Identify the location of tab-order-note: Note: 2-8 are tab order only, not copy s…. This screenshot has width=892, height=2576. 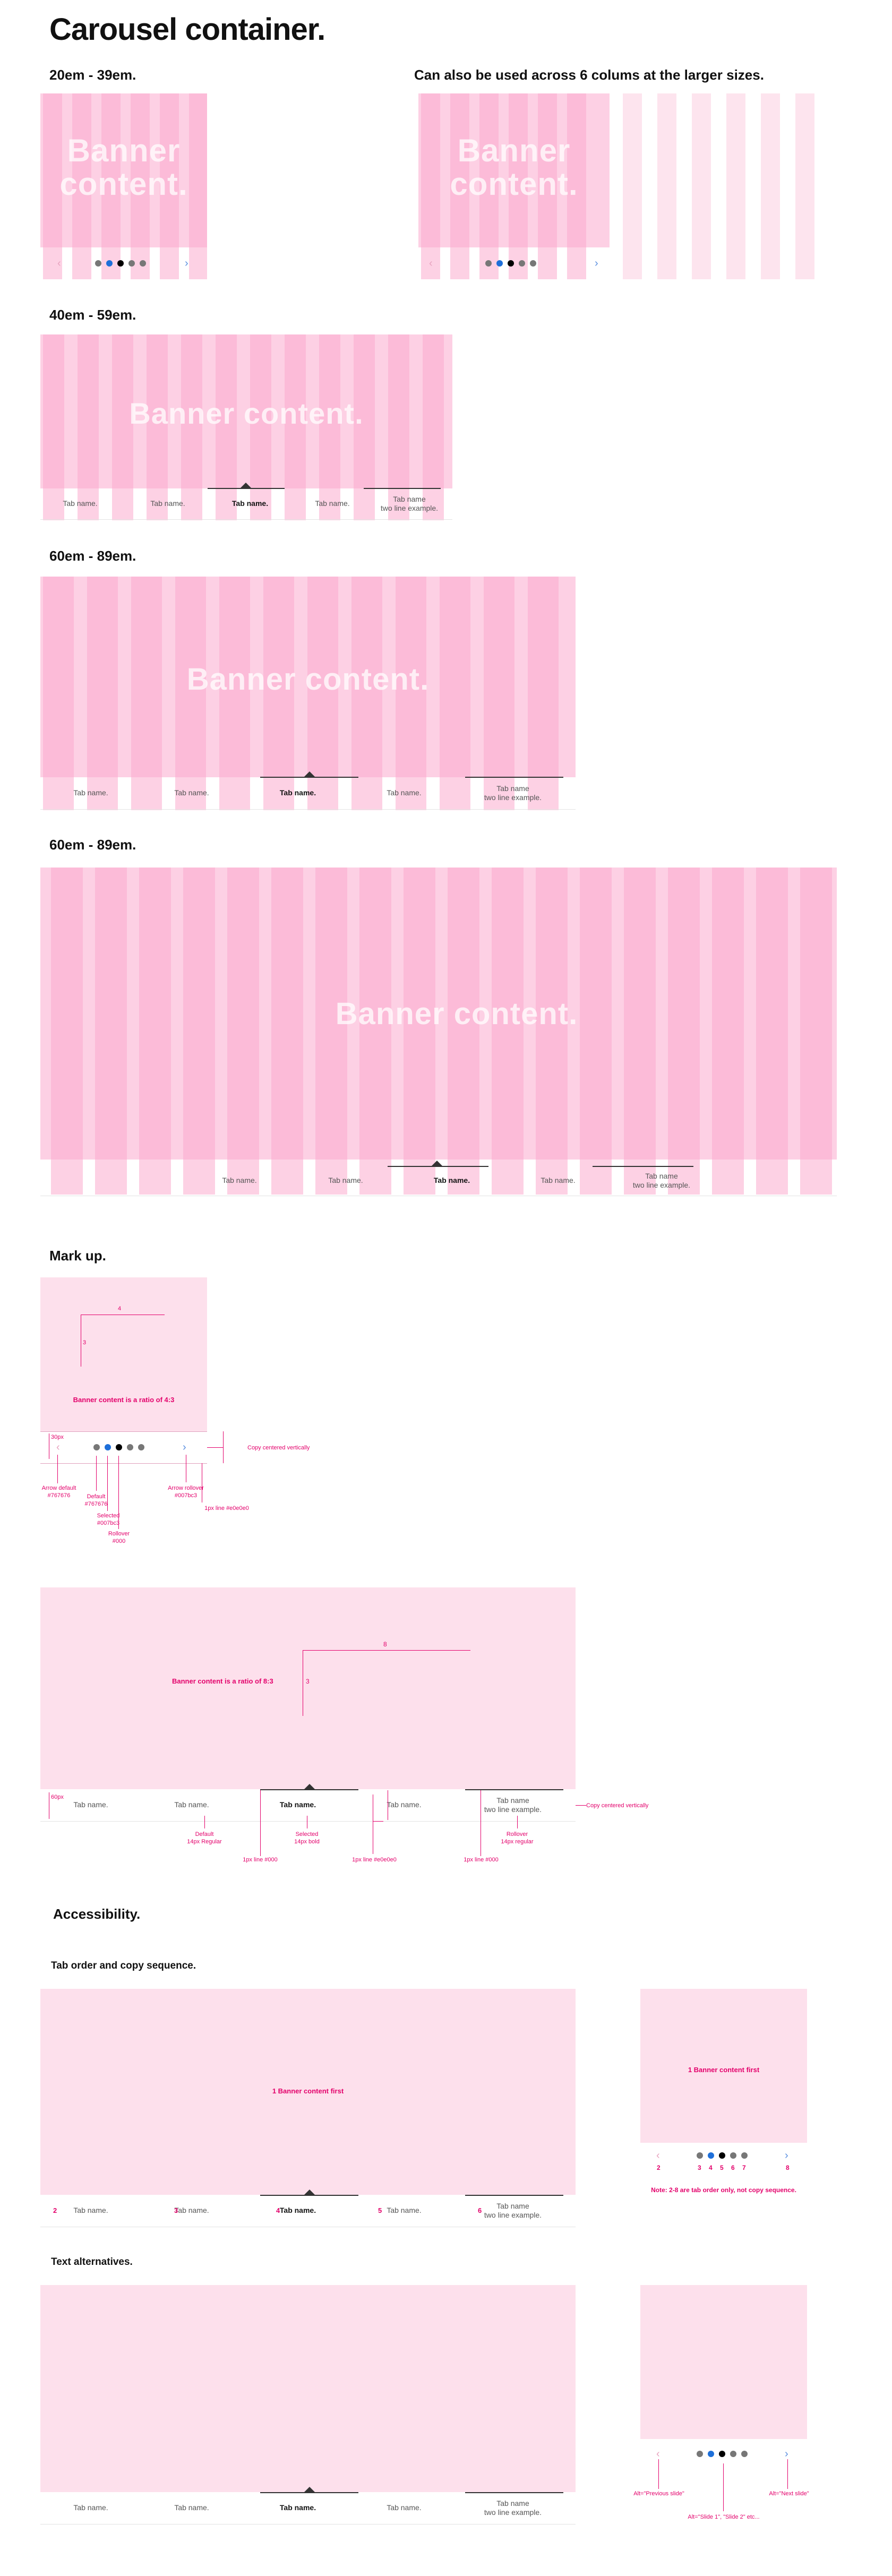
(723, 2190).